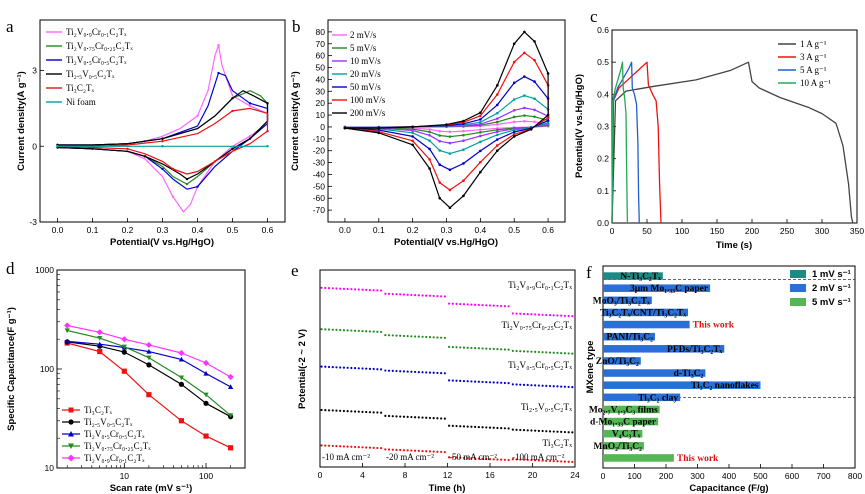 The height and width of the screenshot is (494, 865). I want to click on x-tick-label: 0.6, so click(268, 230).